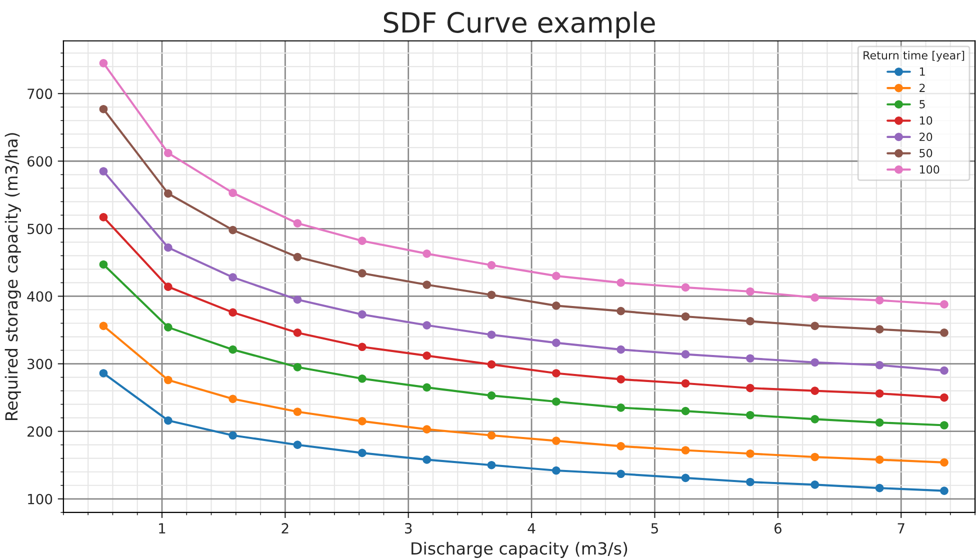 The height and width of the screenshot is (560, 976). What do you see at coordinates (532, 528) in the screenshot?
I see `x-tick-label: 4` at bounding box center [532, 528].